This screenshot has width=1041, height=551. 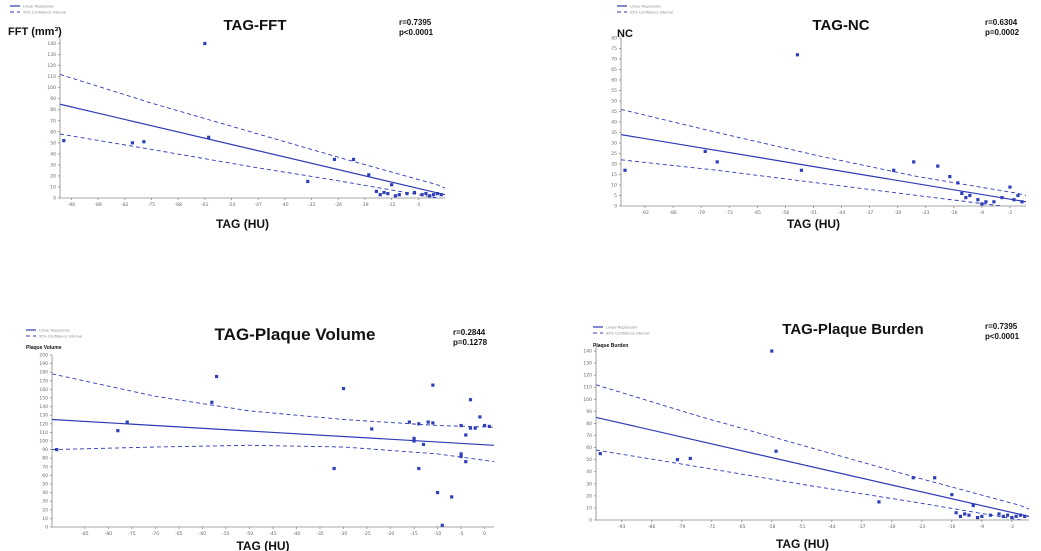 What do you see at coordinates (771, 527) in the screenshot?
I see `x-tick-label: -58` at bounding box center [771, 527].